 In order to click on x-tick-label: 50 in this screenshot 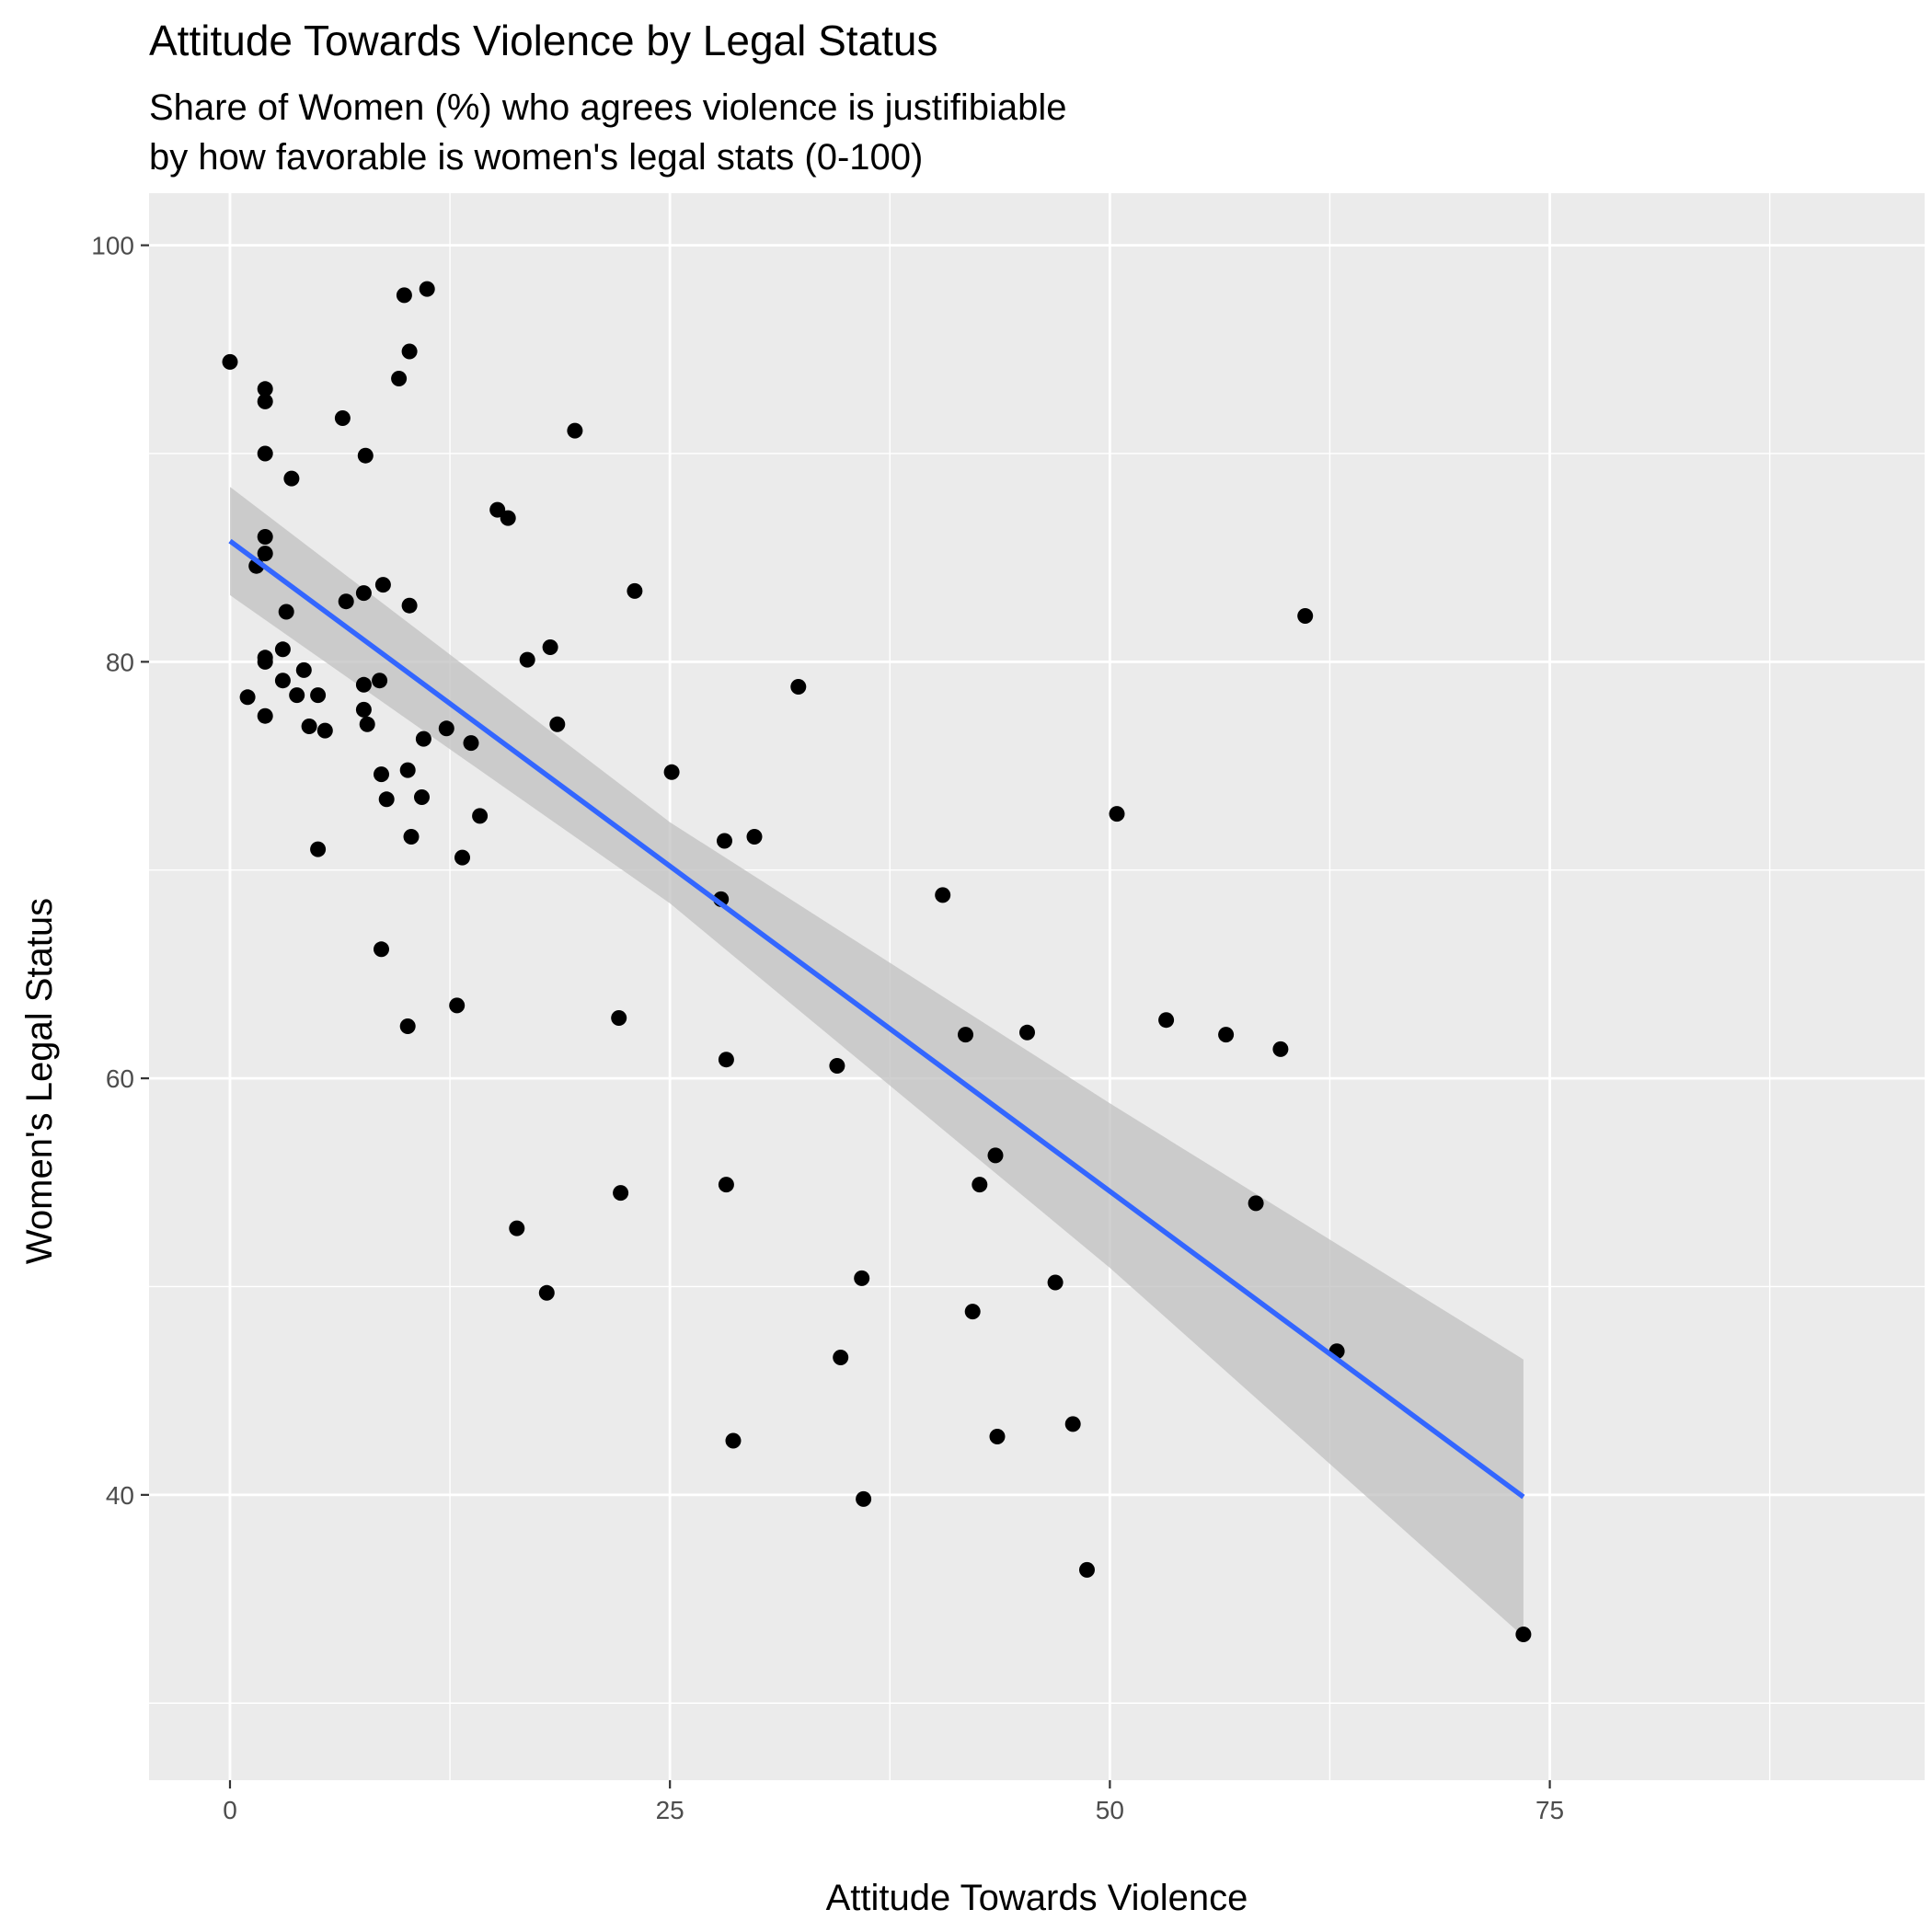, I will do `click(1110, 1810)`.